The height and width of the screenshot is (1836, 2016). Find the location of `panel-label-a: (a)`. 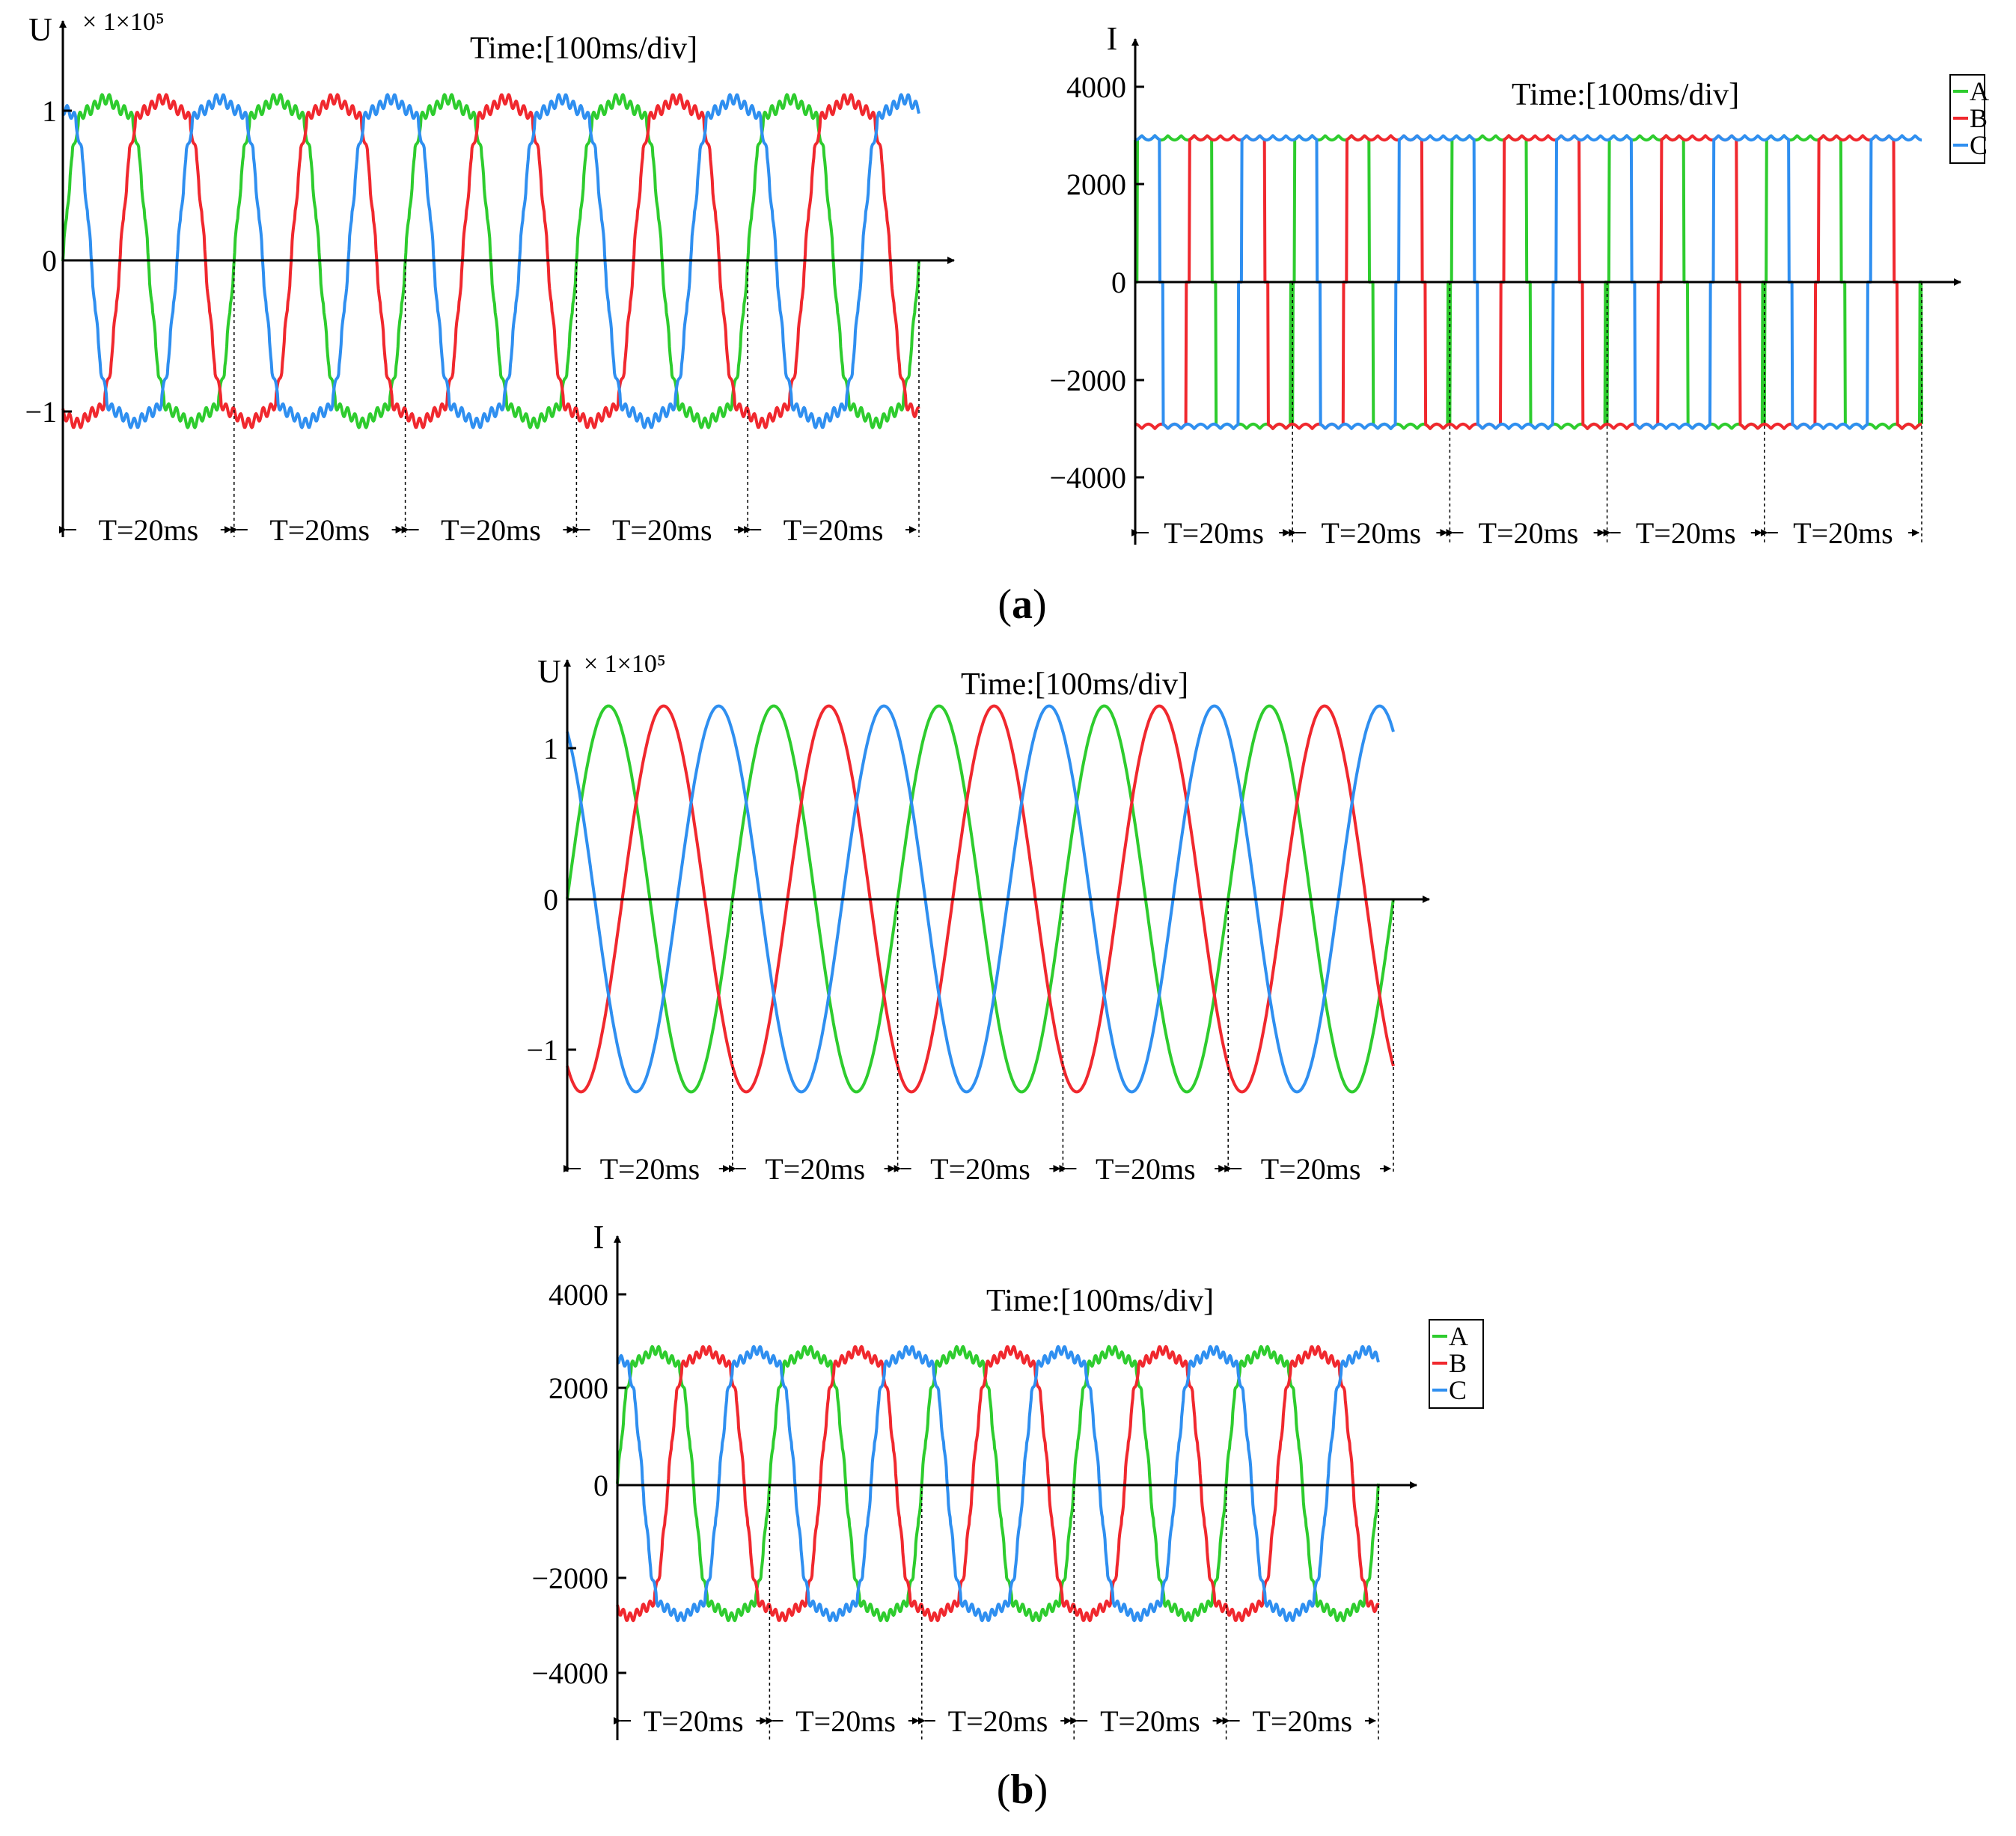

panel-label-a: (a) is located at coordinates (1022, 604).